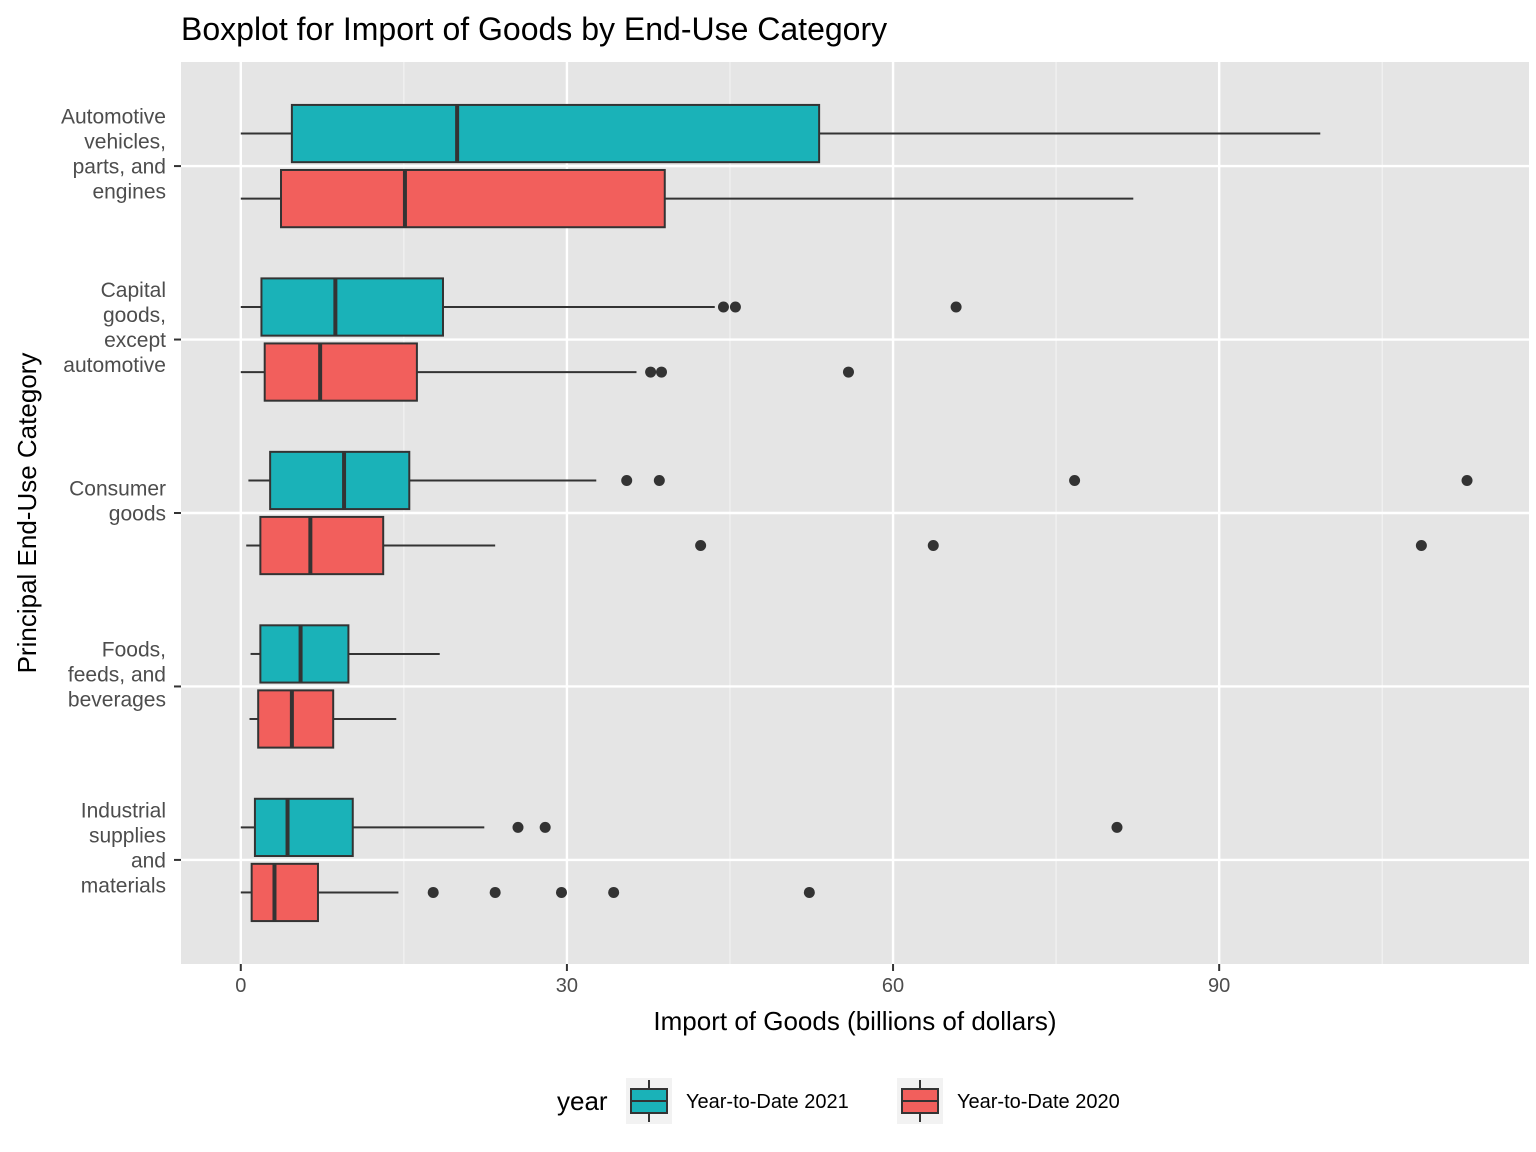  I want to click on legend-entry: Year-to-Date 2021, so click(737, 1101).